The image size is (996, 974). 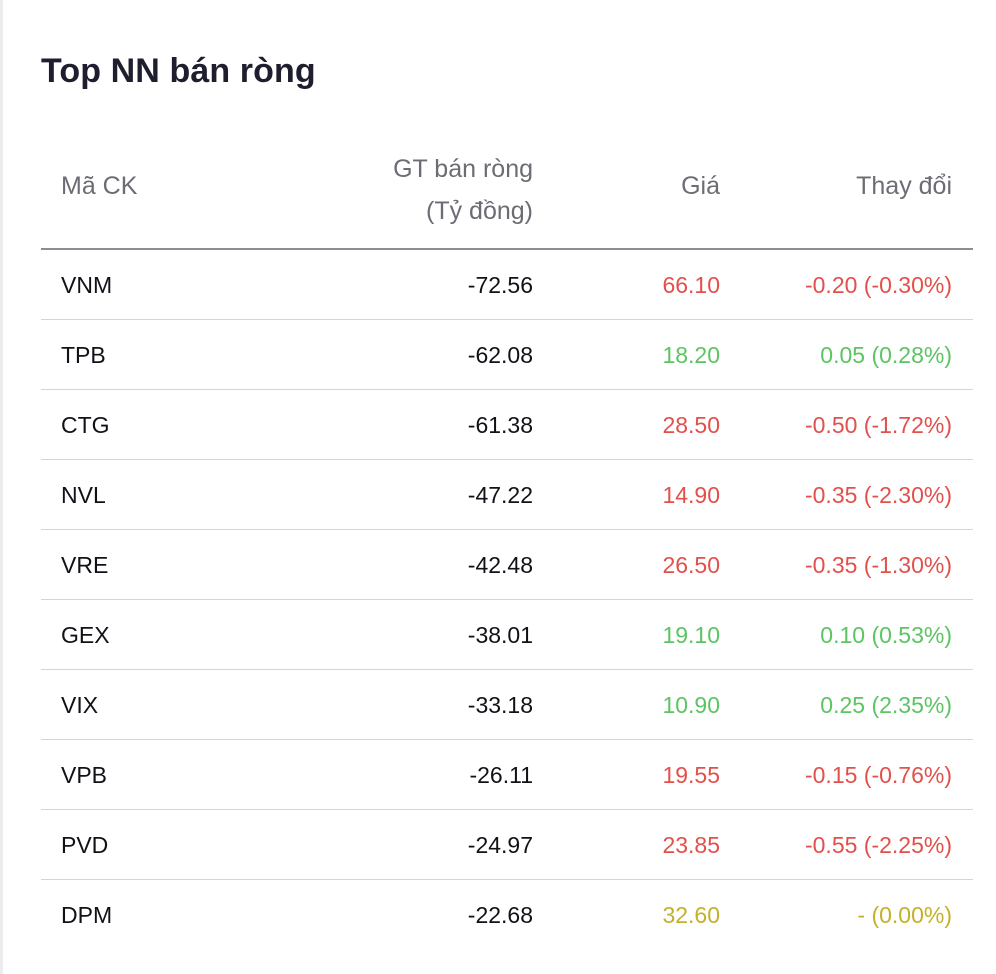 I want to click on column-header-net-value-line2: (Tỷ đồng), so click(x=479, y=211).